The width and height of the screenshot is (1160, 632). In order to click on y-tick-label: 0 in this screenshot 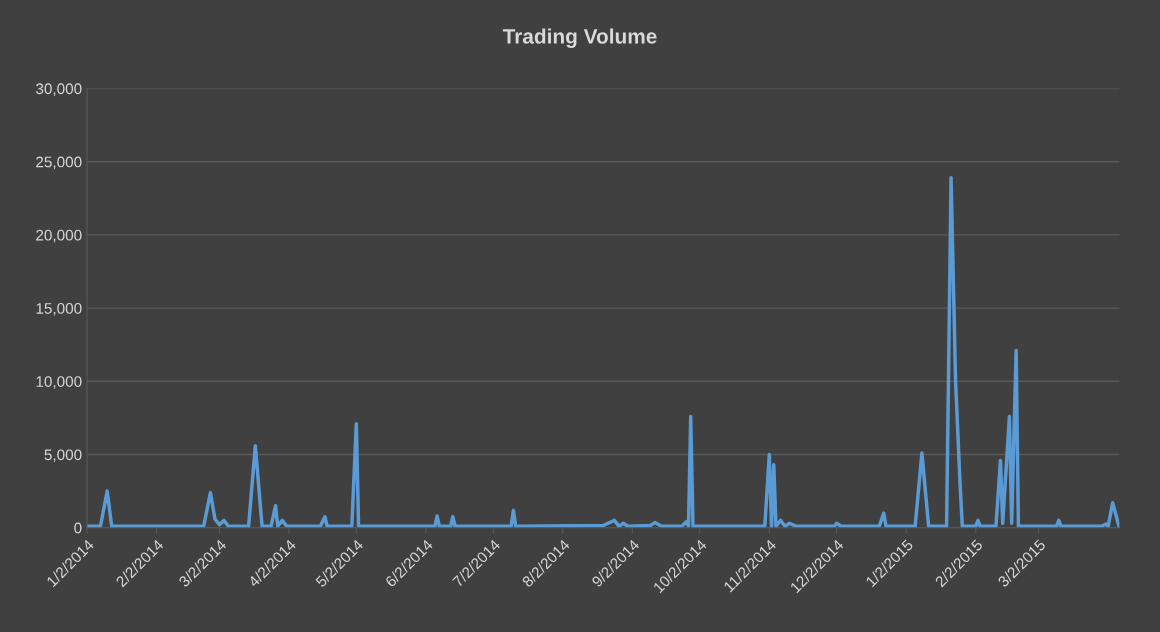, I will do `click(78, 528)`.